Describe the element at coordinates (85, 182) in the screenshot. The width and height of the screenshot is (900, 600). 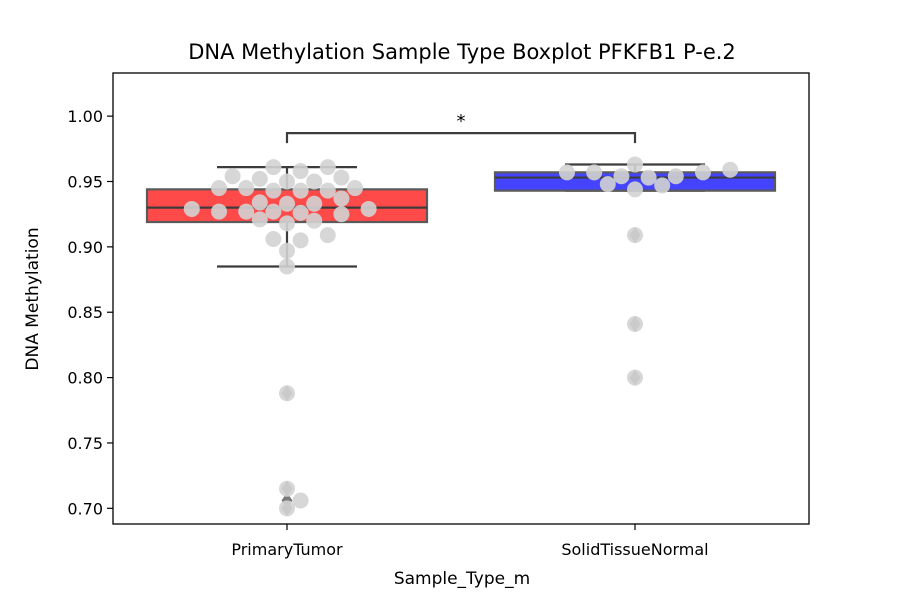
I see `y-tick-label-5: 0.95` at that location.